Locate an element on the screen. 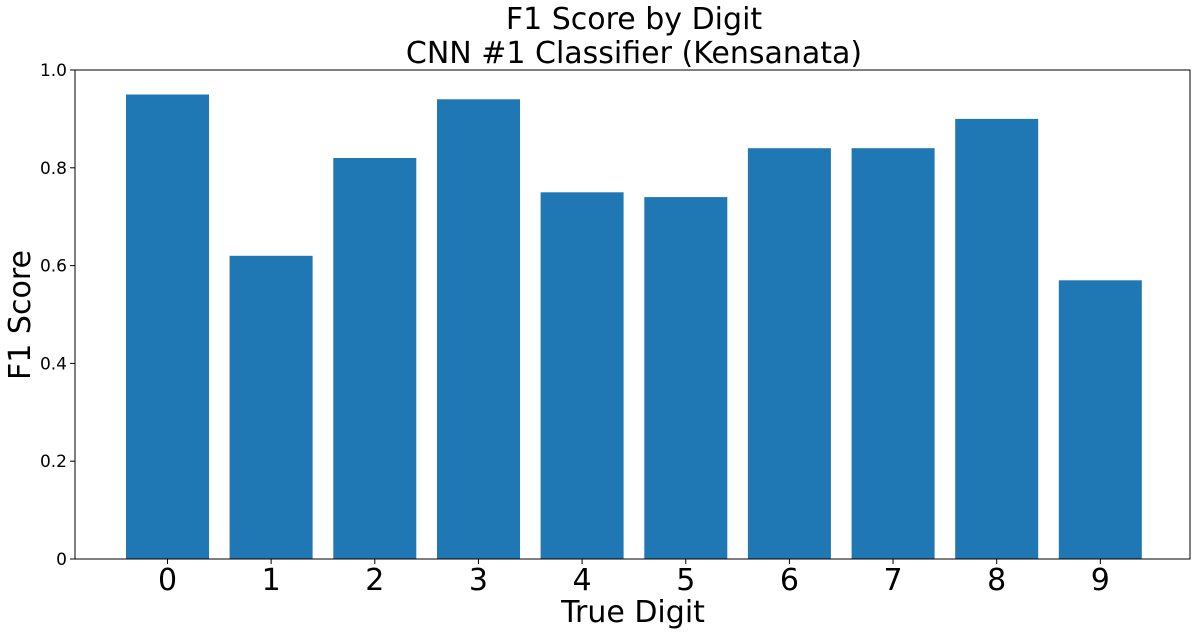 Image resolution: width=1198 pixels, height=635 pixels. x-tick-label: 2 is located at coordinates (374, 580).